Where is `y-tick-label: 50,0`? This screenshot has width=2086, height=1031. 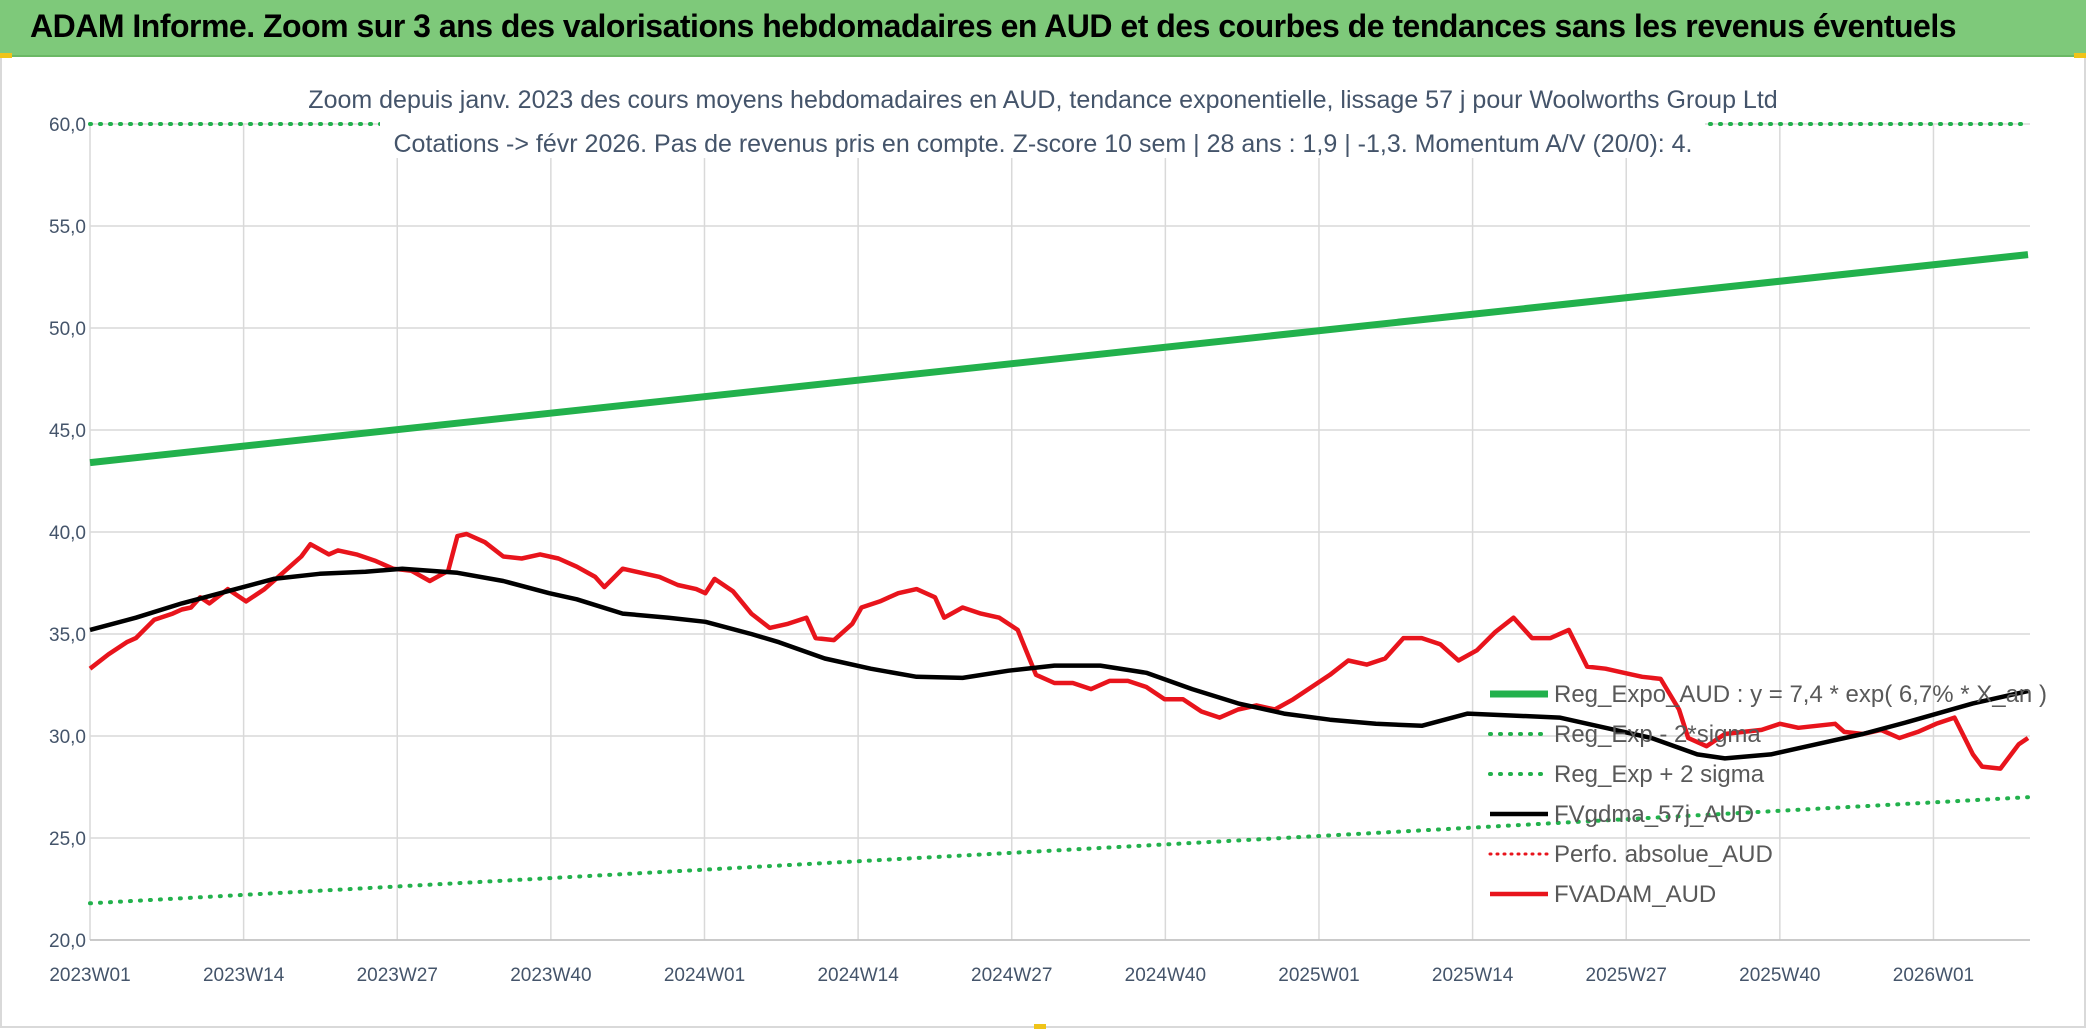
y-tick-label: 50,0 is located at coordinates (67, 329).